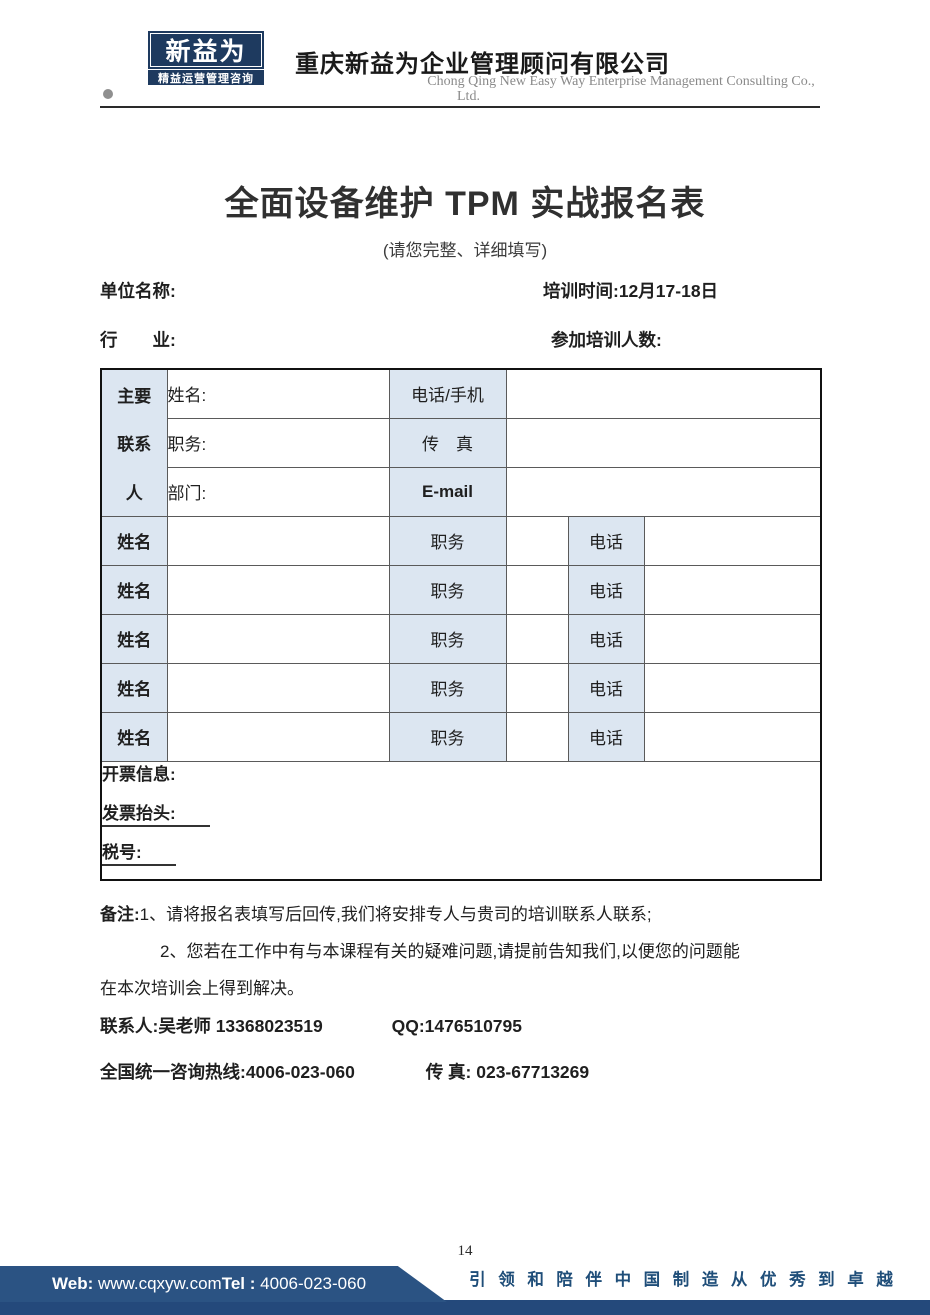  I want to click on training-time: 培训时间:12月17-18日, so click(630, 290).